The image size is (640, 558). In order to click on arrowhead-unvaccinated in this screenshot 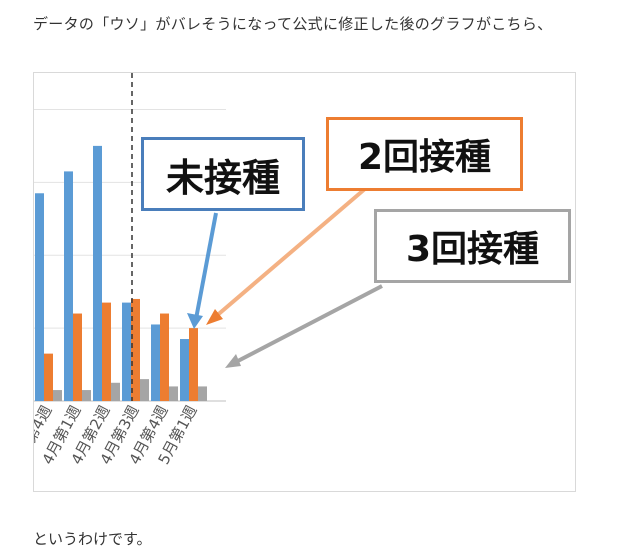, I will do `click(195, 321)`.